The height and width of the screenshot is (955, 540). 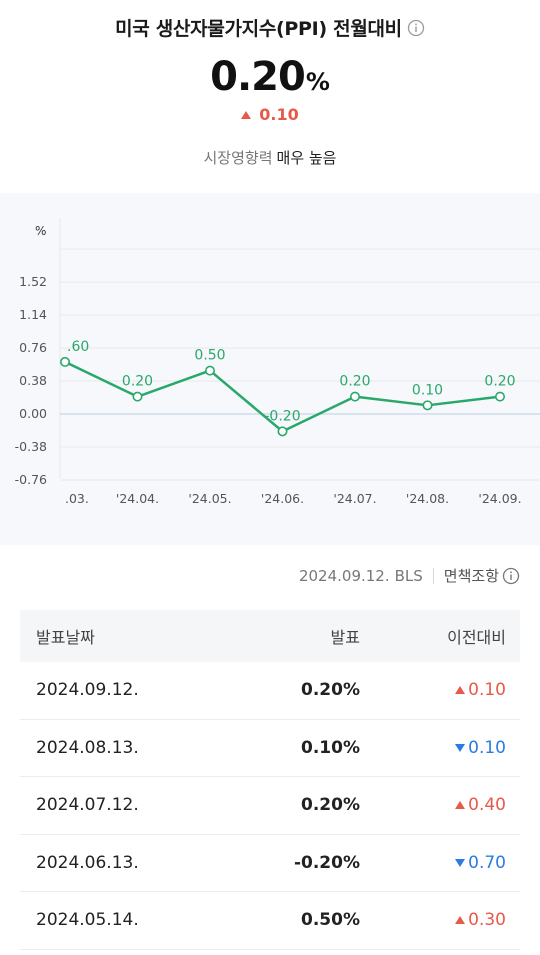 I want to click on change-value: 0.70, so click(x=487, y=862).